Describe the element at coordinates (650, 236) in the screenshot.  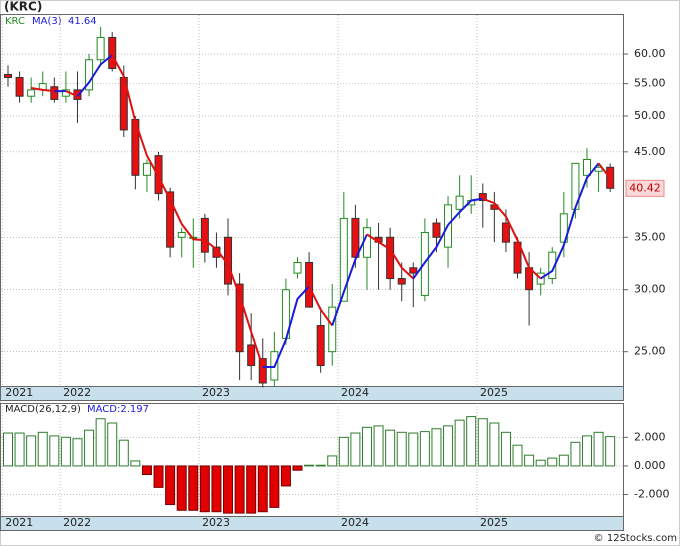
I see `y-tick-label: 35.00` at that location.